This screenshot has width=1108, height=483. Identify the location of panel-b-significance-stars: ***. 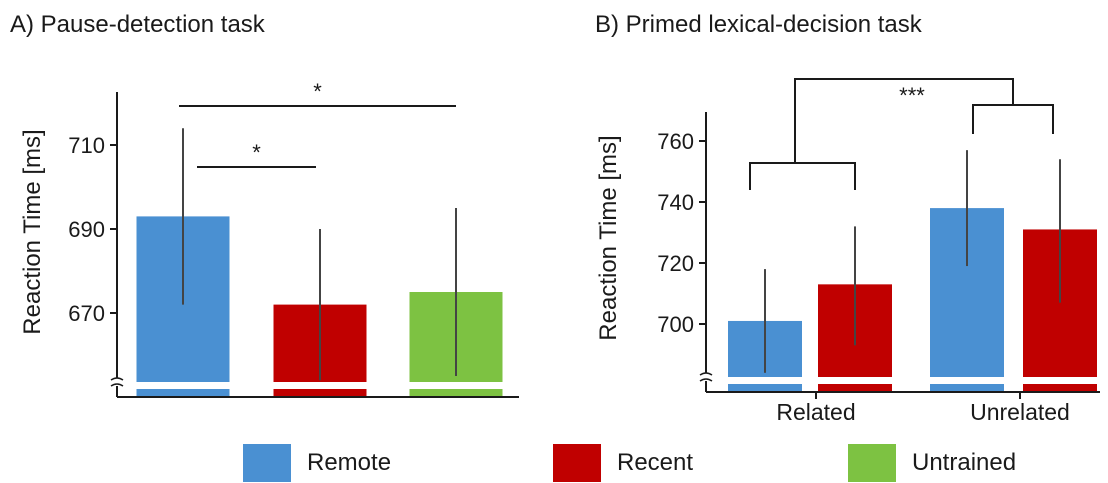
(912, 95).